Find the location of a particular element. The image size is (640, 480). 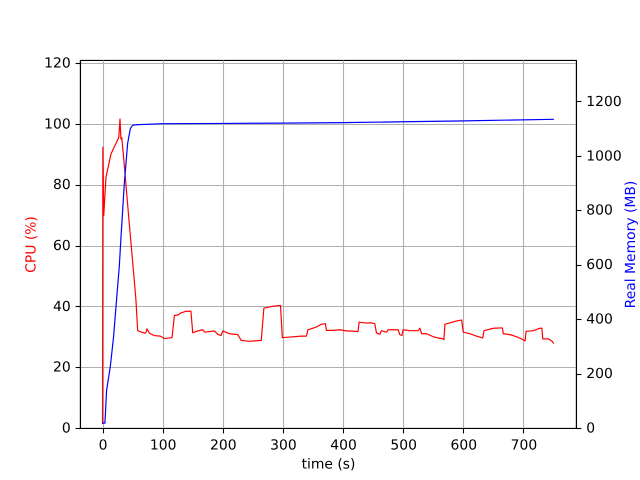

y-tick-label: 80 is located at coordinates (62, 185).